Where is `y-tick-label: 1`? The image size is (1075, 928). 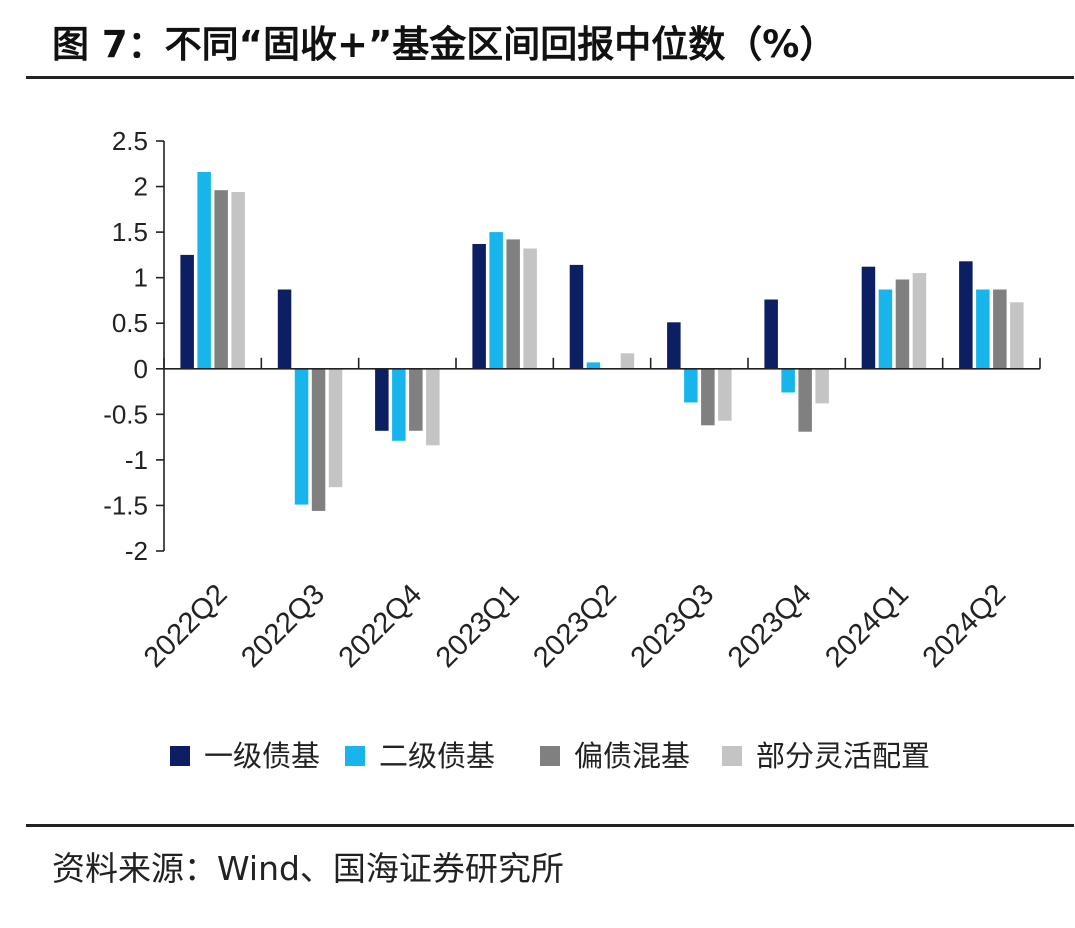
y-tick-label: 1 is located at coordinates (141, 278).